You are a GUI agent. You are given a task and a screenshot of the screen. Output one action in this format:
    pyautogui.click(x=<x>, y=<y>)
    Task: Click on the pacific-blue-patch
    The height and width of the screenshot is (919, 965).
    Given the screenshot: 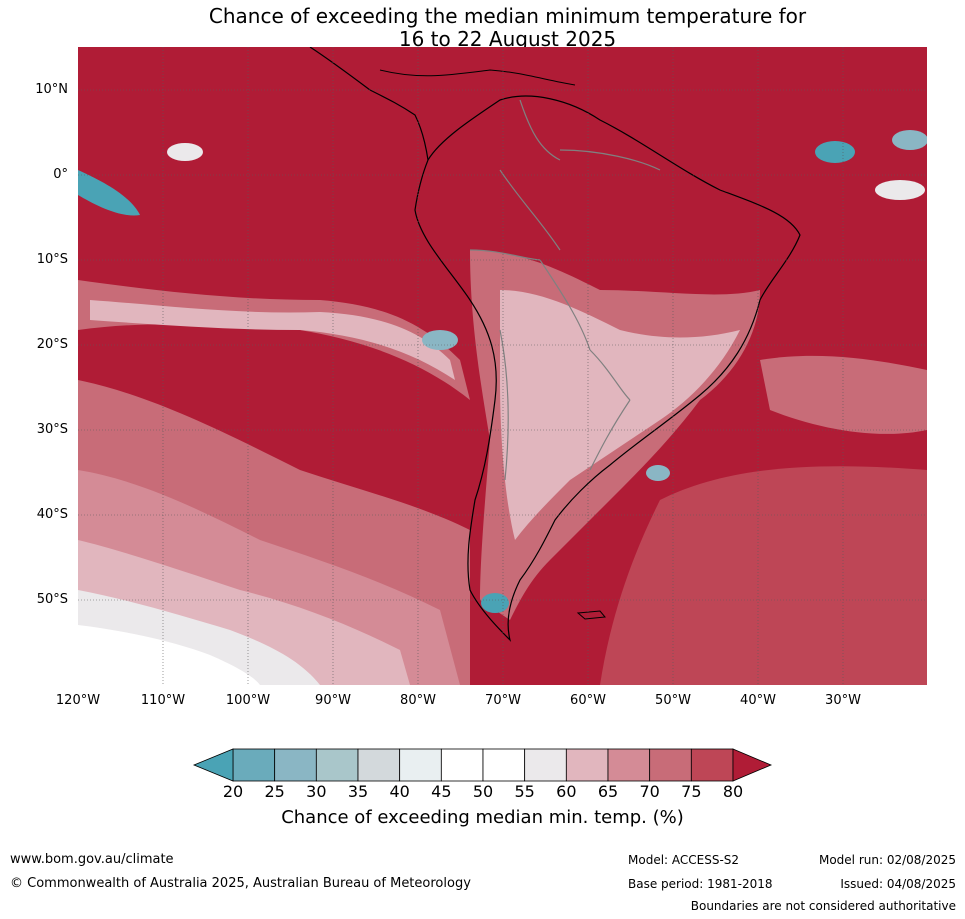 What is the action you would take?
    pyautogui.click(x=440, y=340)
    